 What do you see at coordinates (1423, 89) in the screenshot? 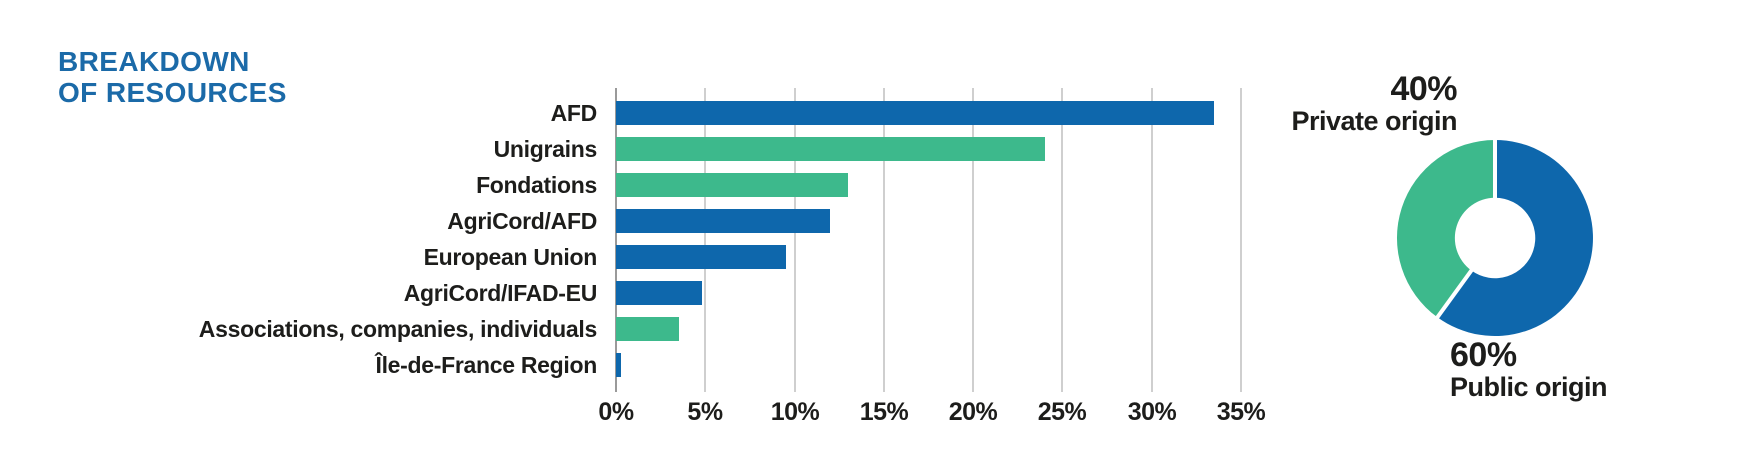
I see `private-origin-percent: 40%` at bounding box center [1423, 89].